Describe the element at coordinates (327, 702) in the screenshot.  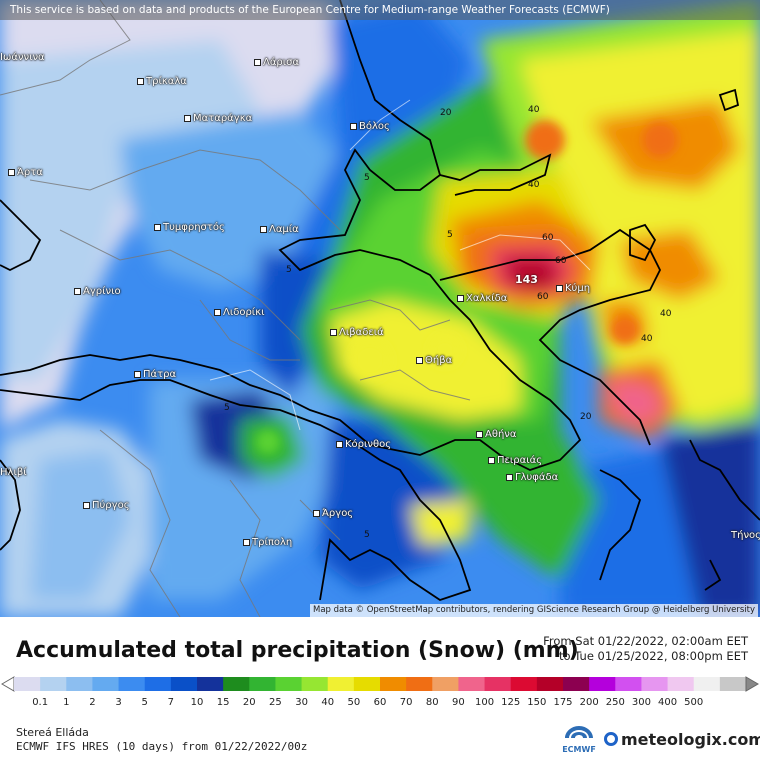
I see `scale-tick-label: 40` at that location.